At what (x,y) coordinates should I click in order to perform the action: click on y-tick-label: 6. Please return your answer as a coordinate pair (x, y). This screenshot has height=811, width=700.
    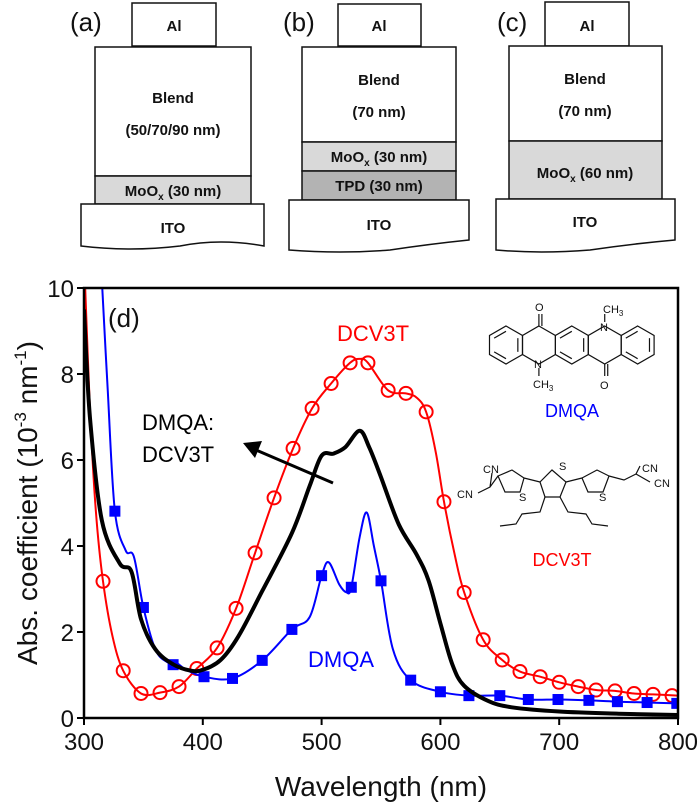
    Looking at the image, I should click on (67, 461).